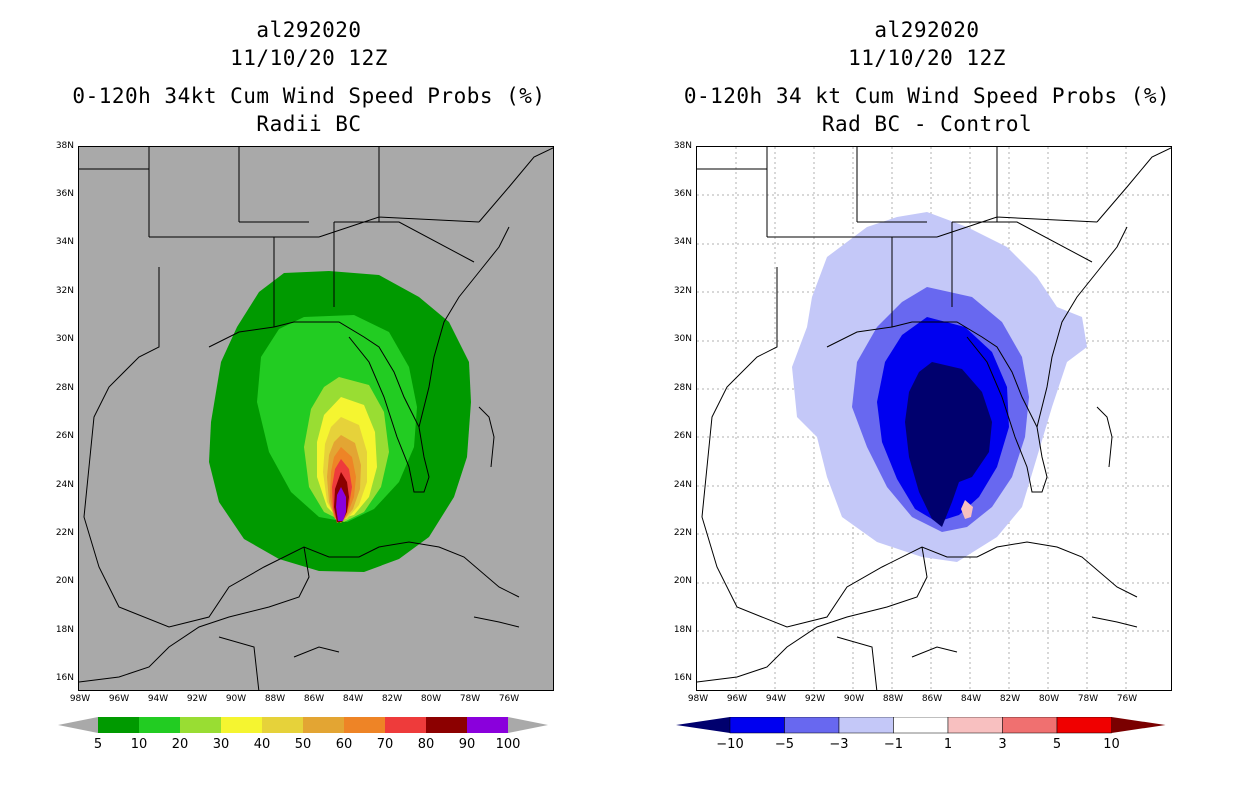  Describe the element at coordinates (784, 744) in the screenshot. I see `colorbar-label: −5` at that location.